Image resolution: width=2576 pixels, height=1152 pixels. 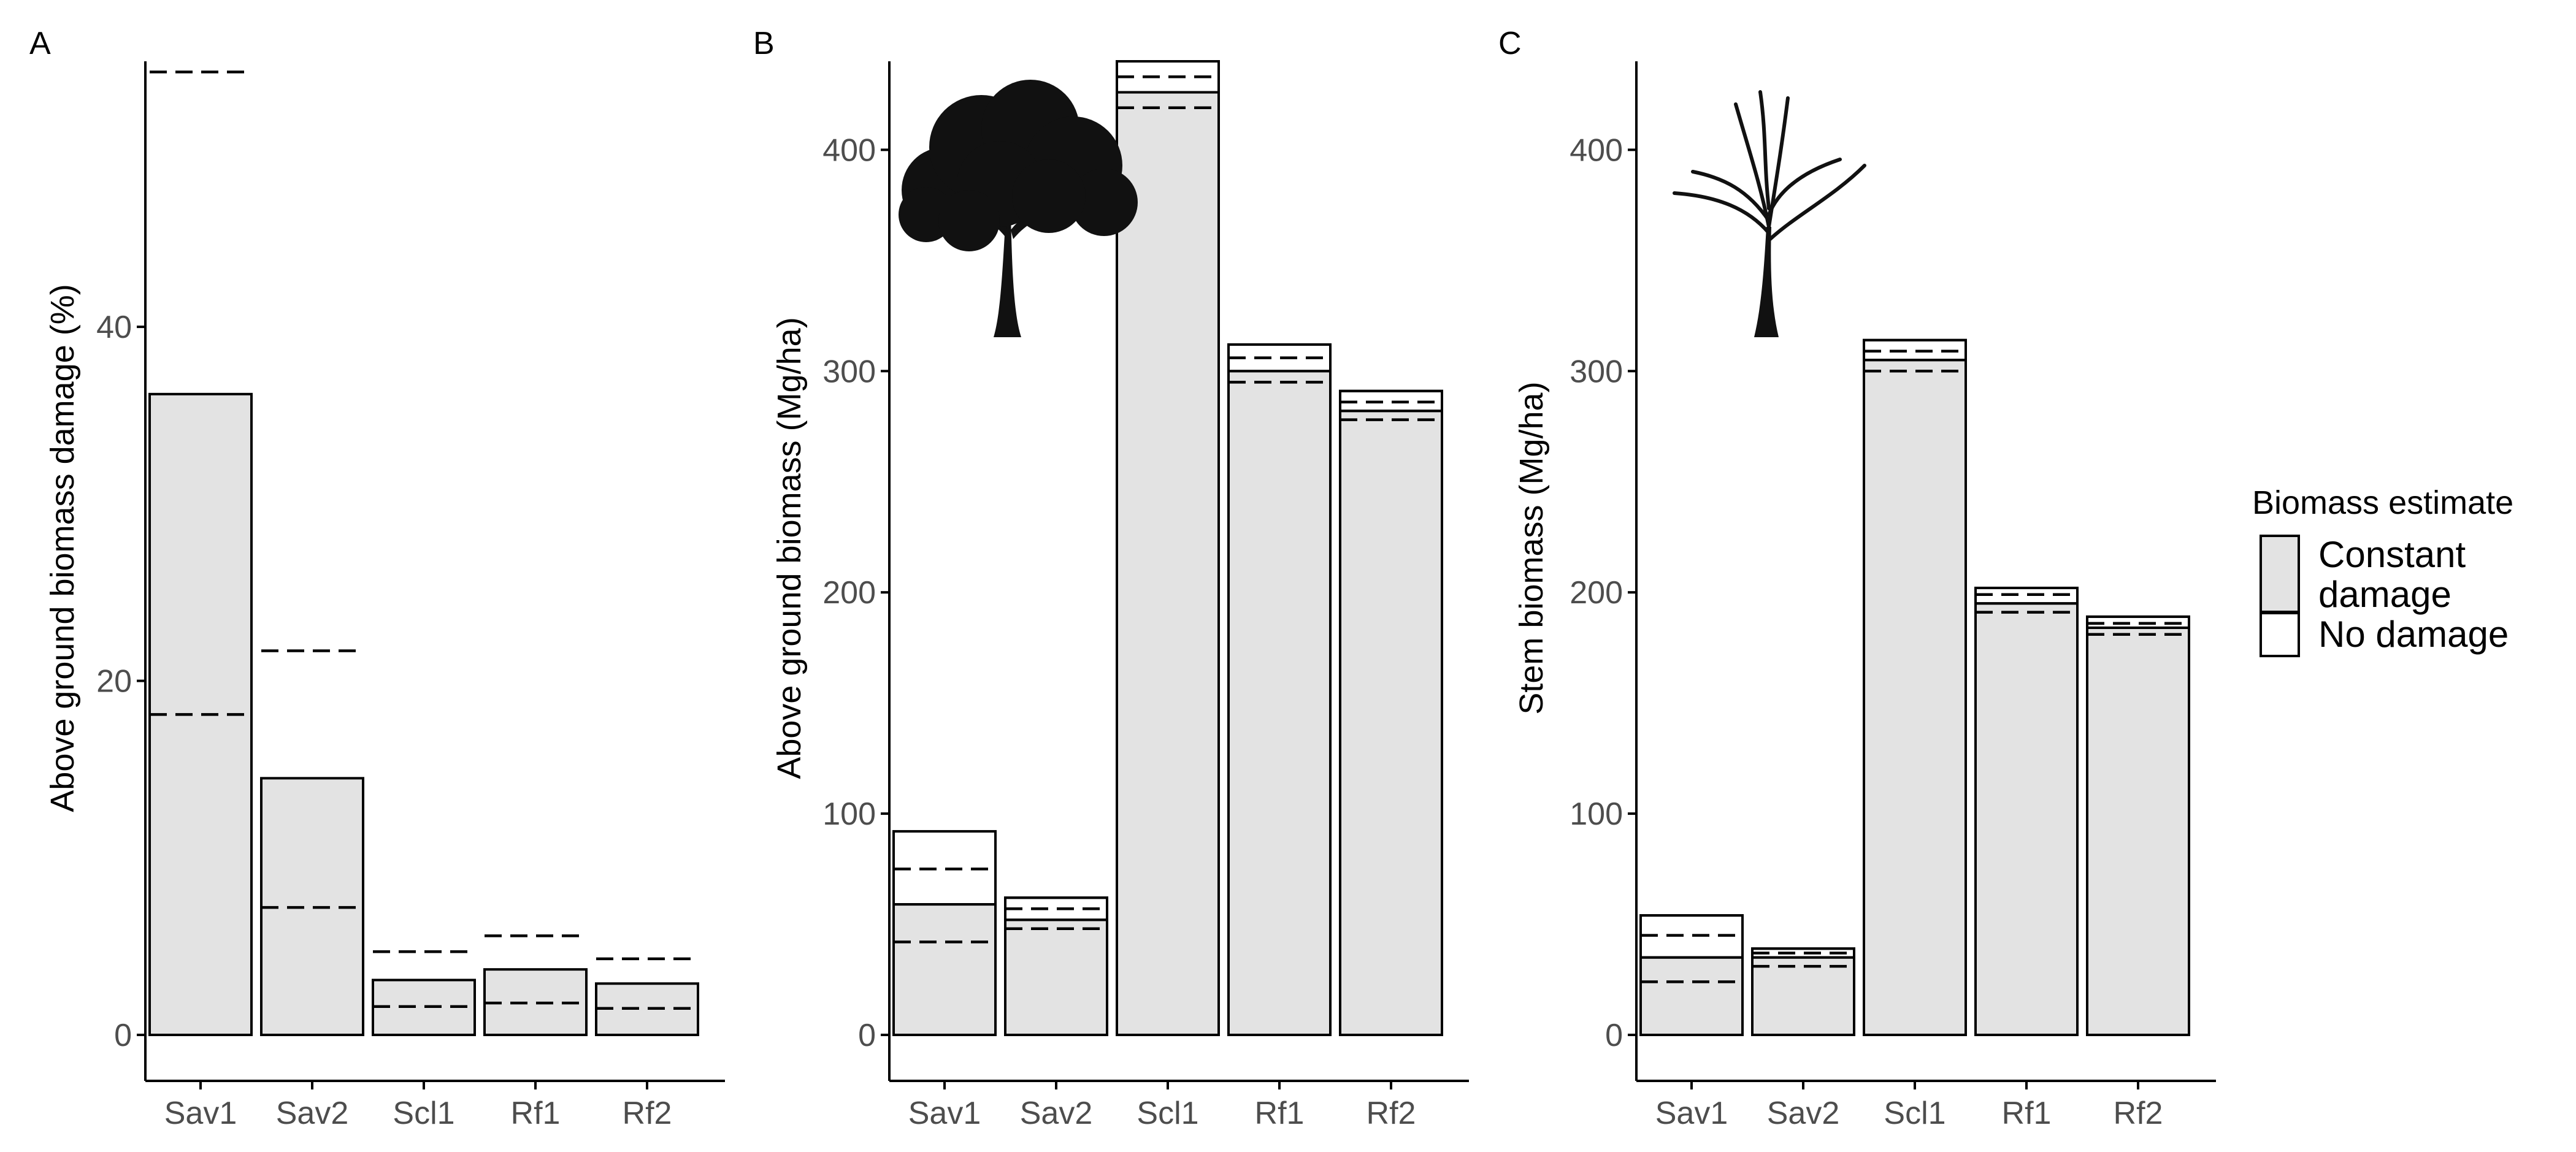 What do you see at coordinates (1531, 547) in the screenshot?
I see `y-axis-title: Stem biomass (Mg/ha)` at bounding box center [1531, 547].